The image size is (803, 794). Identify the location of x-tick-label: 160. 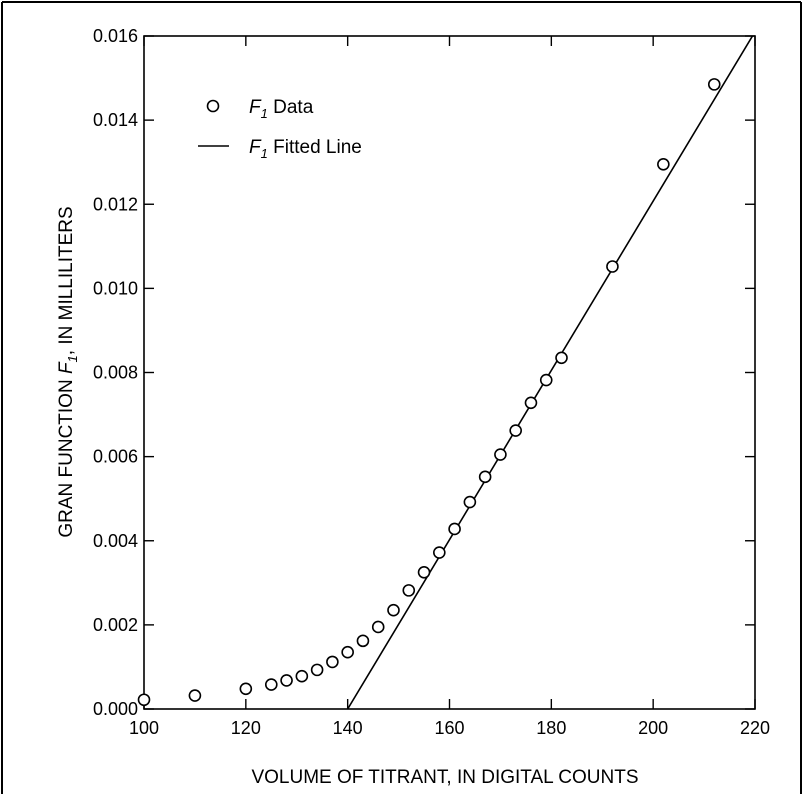
(449, 728).